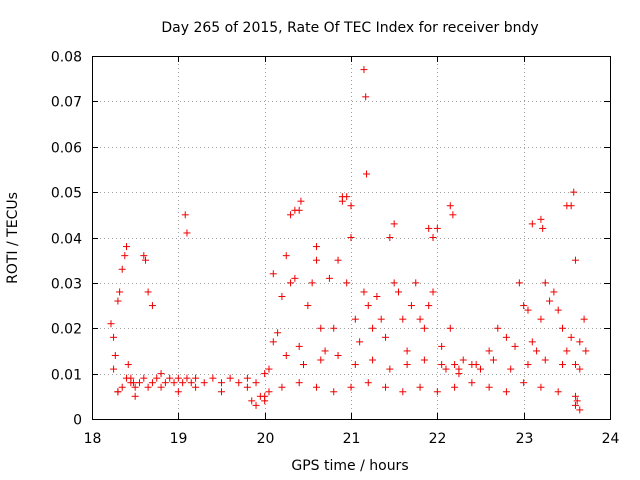 This screenshot has width=640, height=480. Describe the element at coordinates (93, 439) in the screenshot. I see `x-tick-label: 18` at that location.